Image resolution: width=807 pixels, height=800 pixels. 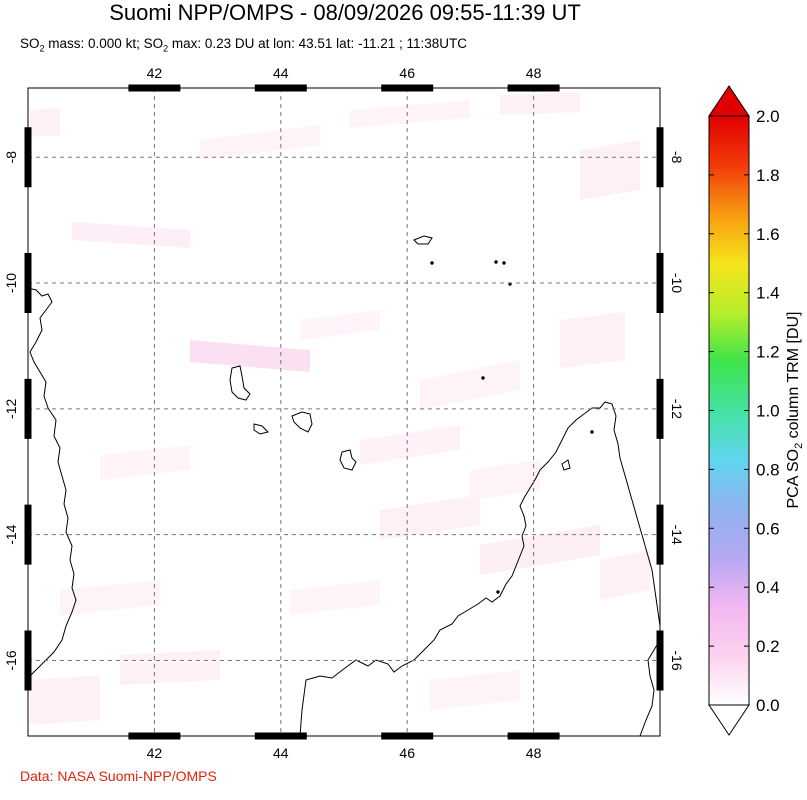 What do you see at coordinates (281, 73) in the screenshot?
I see `lon-tick-label-top: 44` at bounding box center [281, 73].